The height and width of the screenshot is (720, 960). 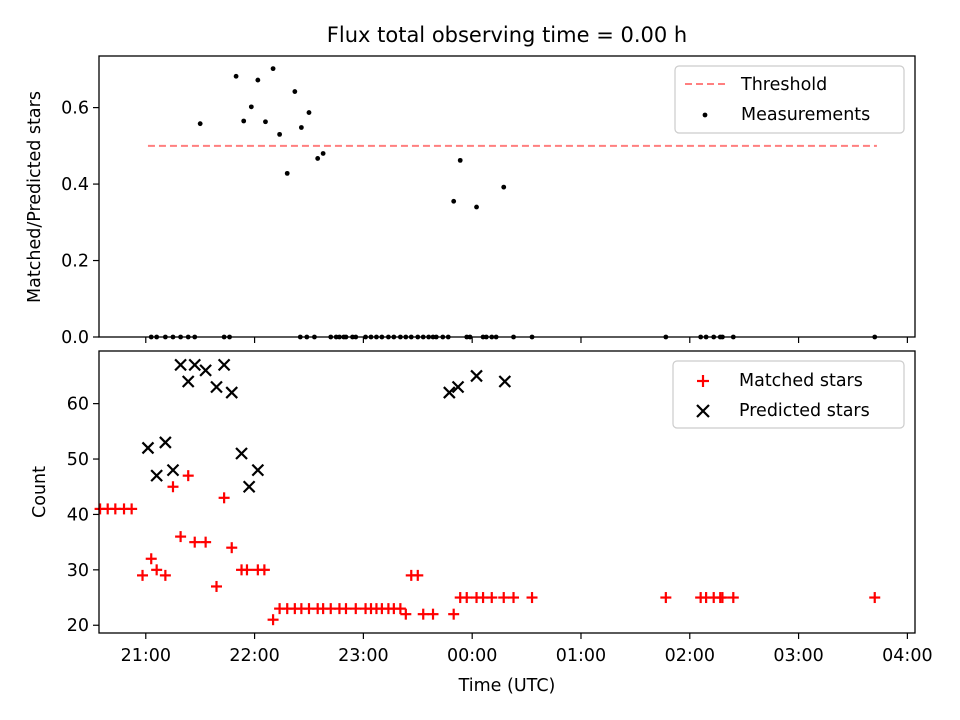 What do you see at coordinates (78, 405) in the screenshot?
I see `bottom-y-tick-label: 60` at bounding box center [78, 405].